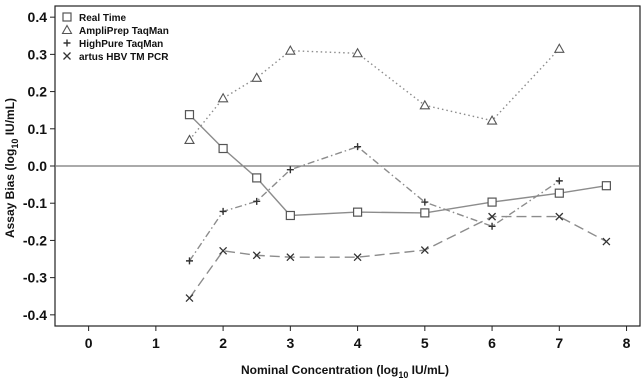 The width and height of the screenshot is (644, 382). I want to click on y-tick-label: -0.3, so click(35, 278).